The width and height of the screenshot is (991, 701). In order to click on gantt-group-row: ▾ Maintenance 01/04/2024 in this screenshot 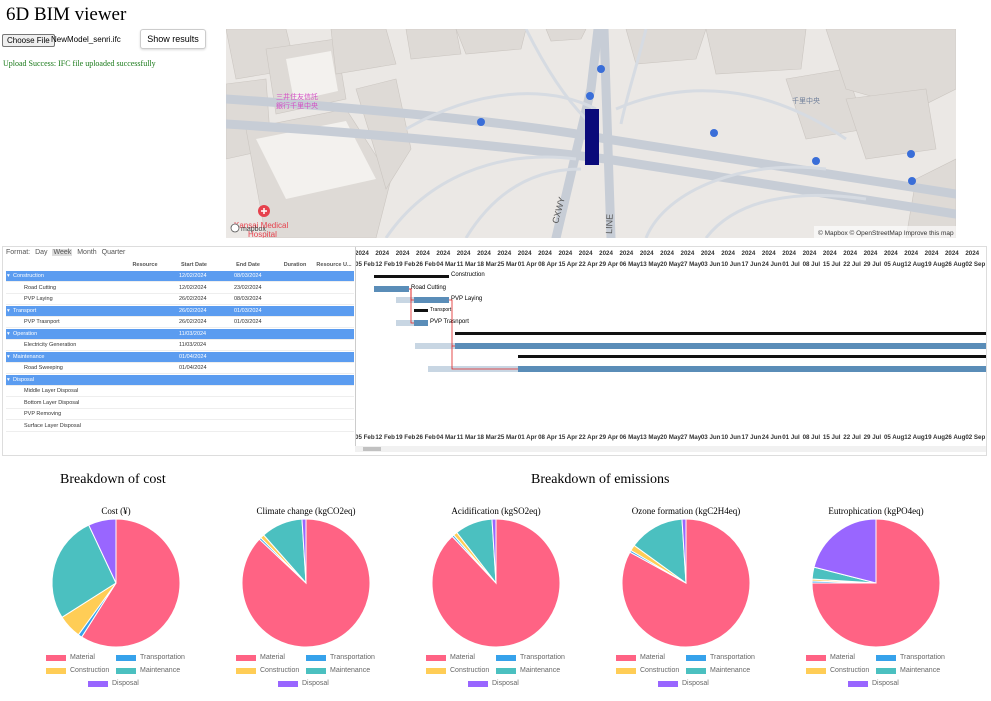, I will do `click(180, 357)`.